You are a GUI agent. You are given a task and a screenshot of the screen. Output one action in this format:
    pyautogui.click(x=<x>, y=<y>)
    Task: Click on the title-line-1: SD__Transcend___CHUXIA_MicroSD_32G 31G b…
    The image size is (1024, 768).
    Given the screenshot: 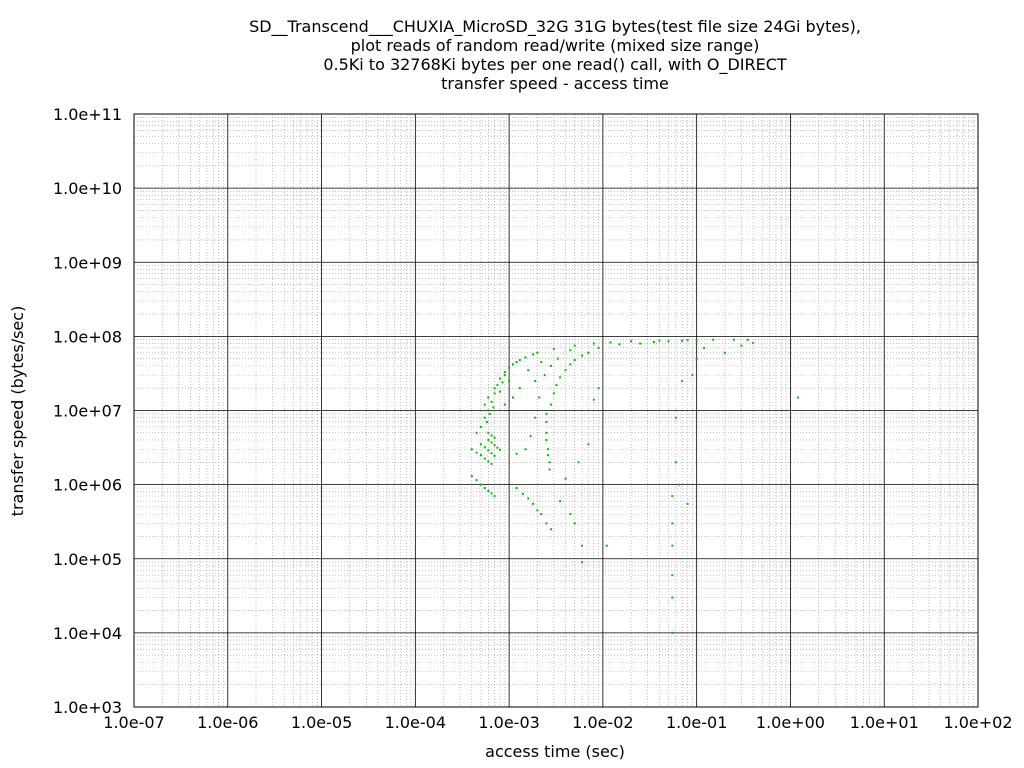 What is the action you would take?
    pyautogui.click(x=555, y=27)
    